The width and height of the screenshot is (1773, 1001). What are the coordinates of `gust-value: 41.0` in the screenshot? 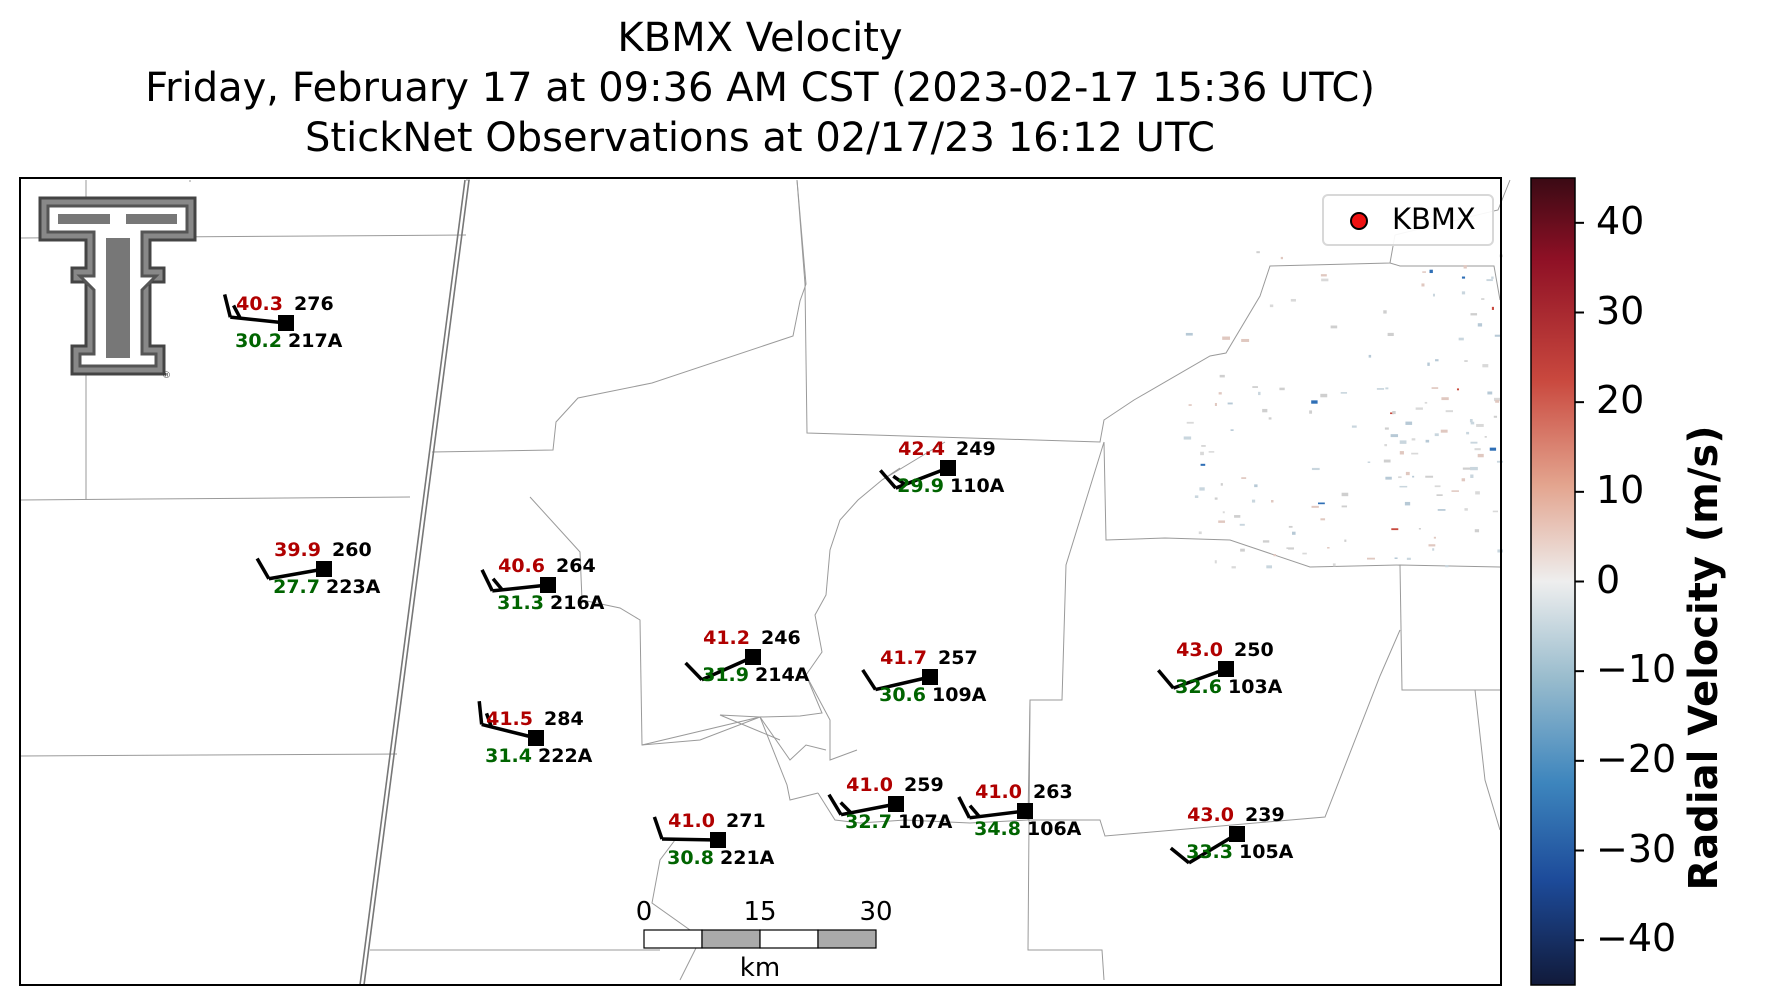 It's located at (691, 821).